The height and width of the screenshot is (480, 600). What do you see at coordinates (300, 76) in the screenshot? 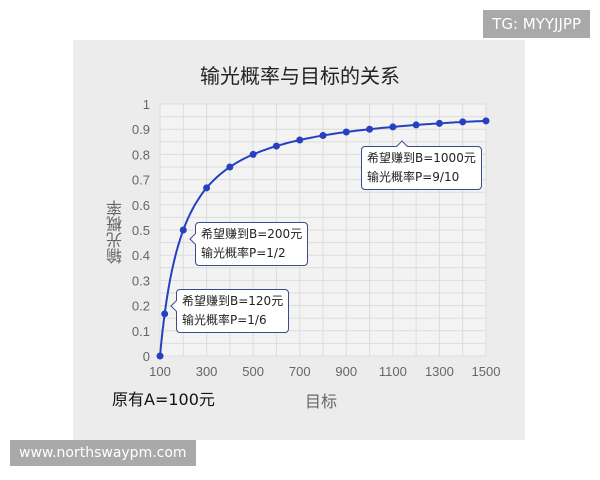
I see `chart-title: 输光概率与目标的关系` at bounding box center [300, 76].